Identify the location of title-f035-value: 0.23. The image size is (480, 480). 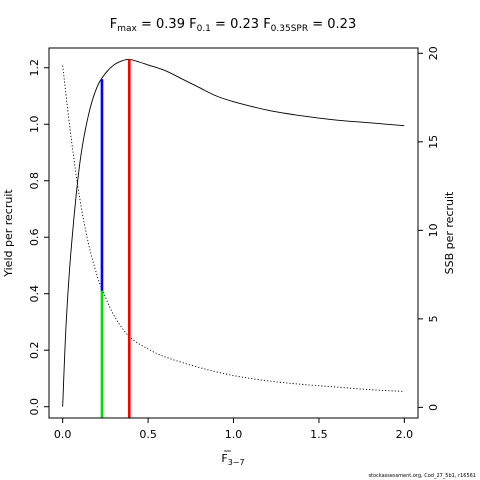
(341, 24).